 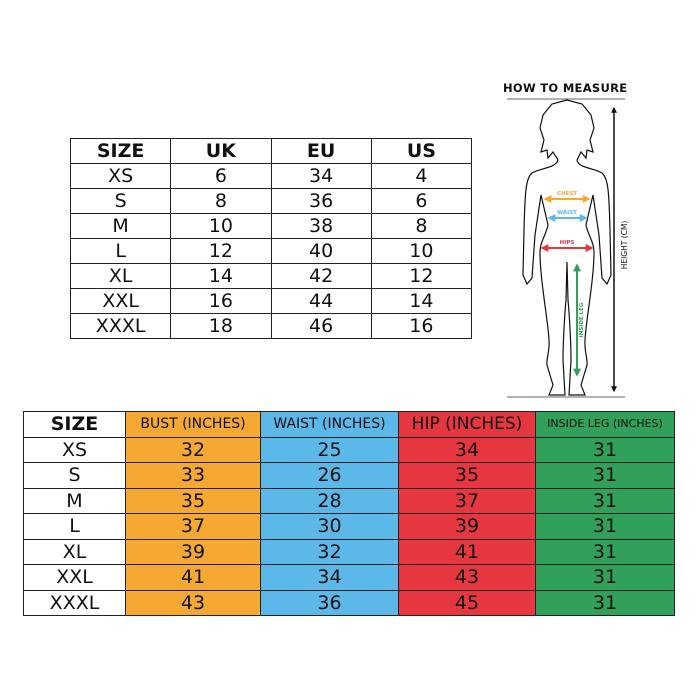 What do you see at coordinates (193, 475) in the screenshot?
I see `table-cell: 33` at bounding box center [193, 475].